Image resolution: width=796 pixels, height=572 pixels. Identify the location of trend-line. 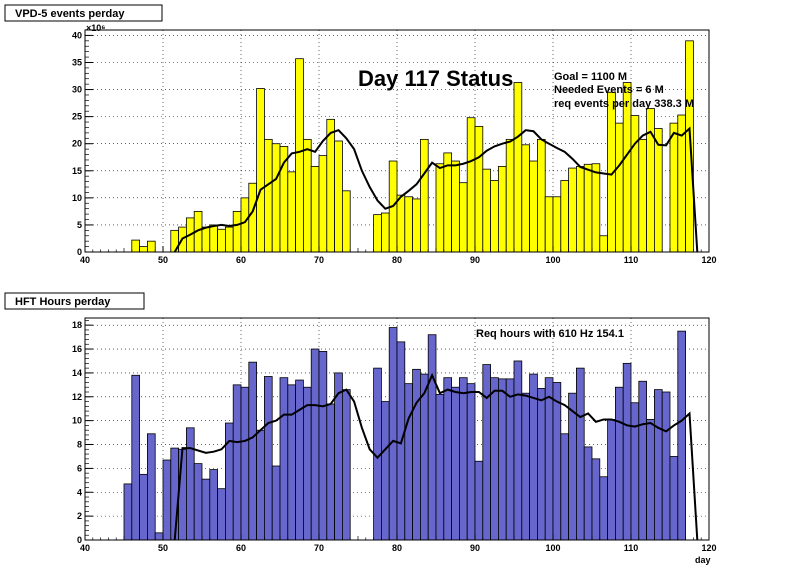
(436, 189).